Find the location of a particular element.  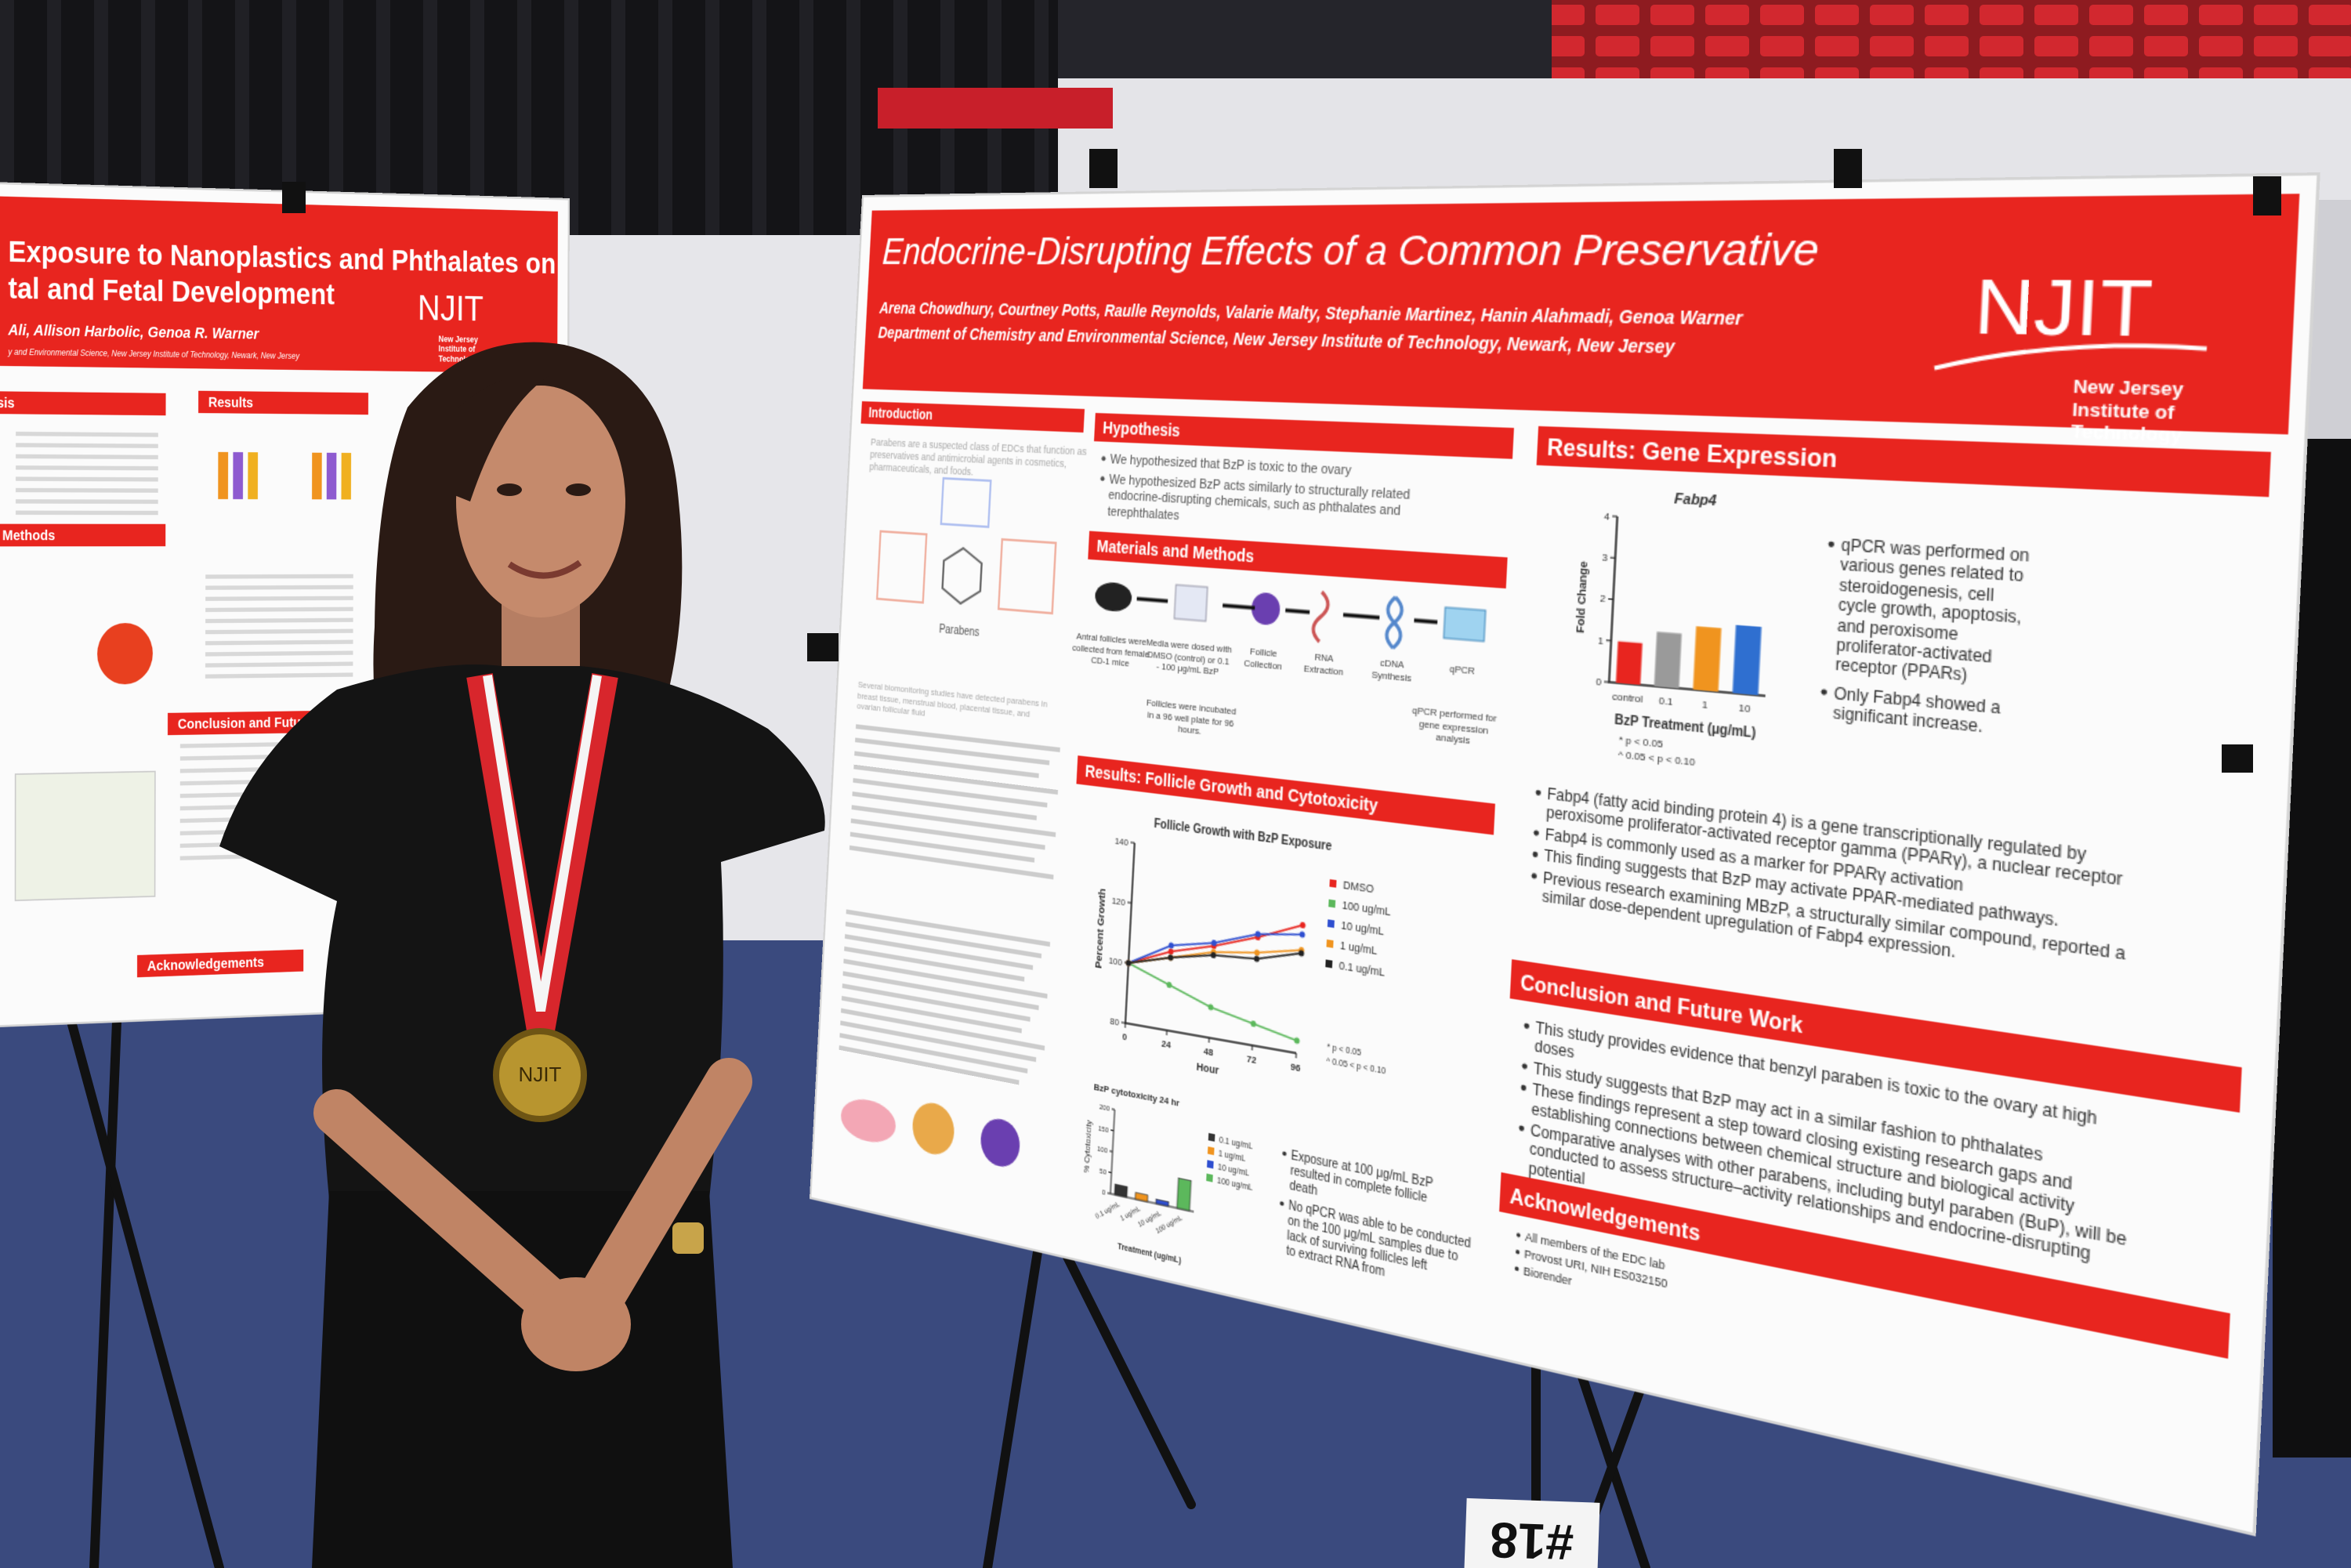

y-tick-label: 50 is located at coordinates (1103, 1171).